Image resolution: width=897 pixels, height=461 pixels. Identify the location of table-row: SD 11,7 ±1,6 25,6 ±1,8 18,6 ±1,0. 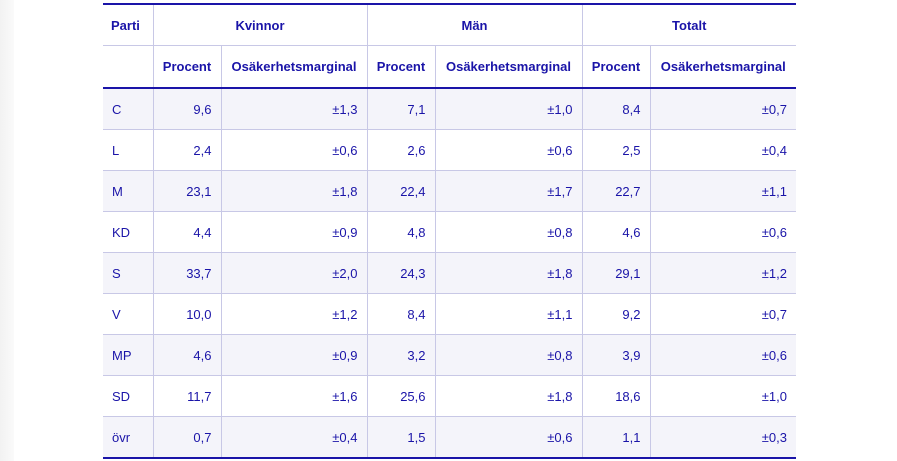
(450, 396).